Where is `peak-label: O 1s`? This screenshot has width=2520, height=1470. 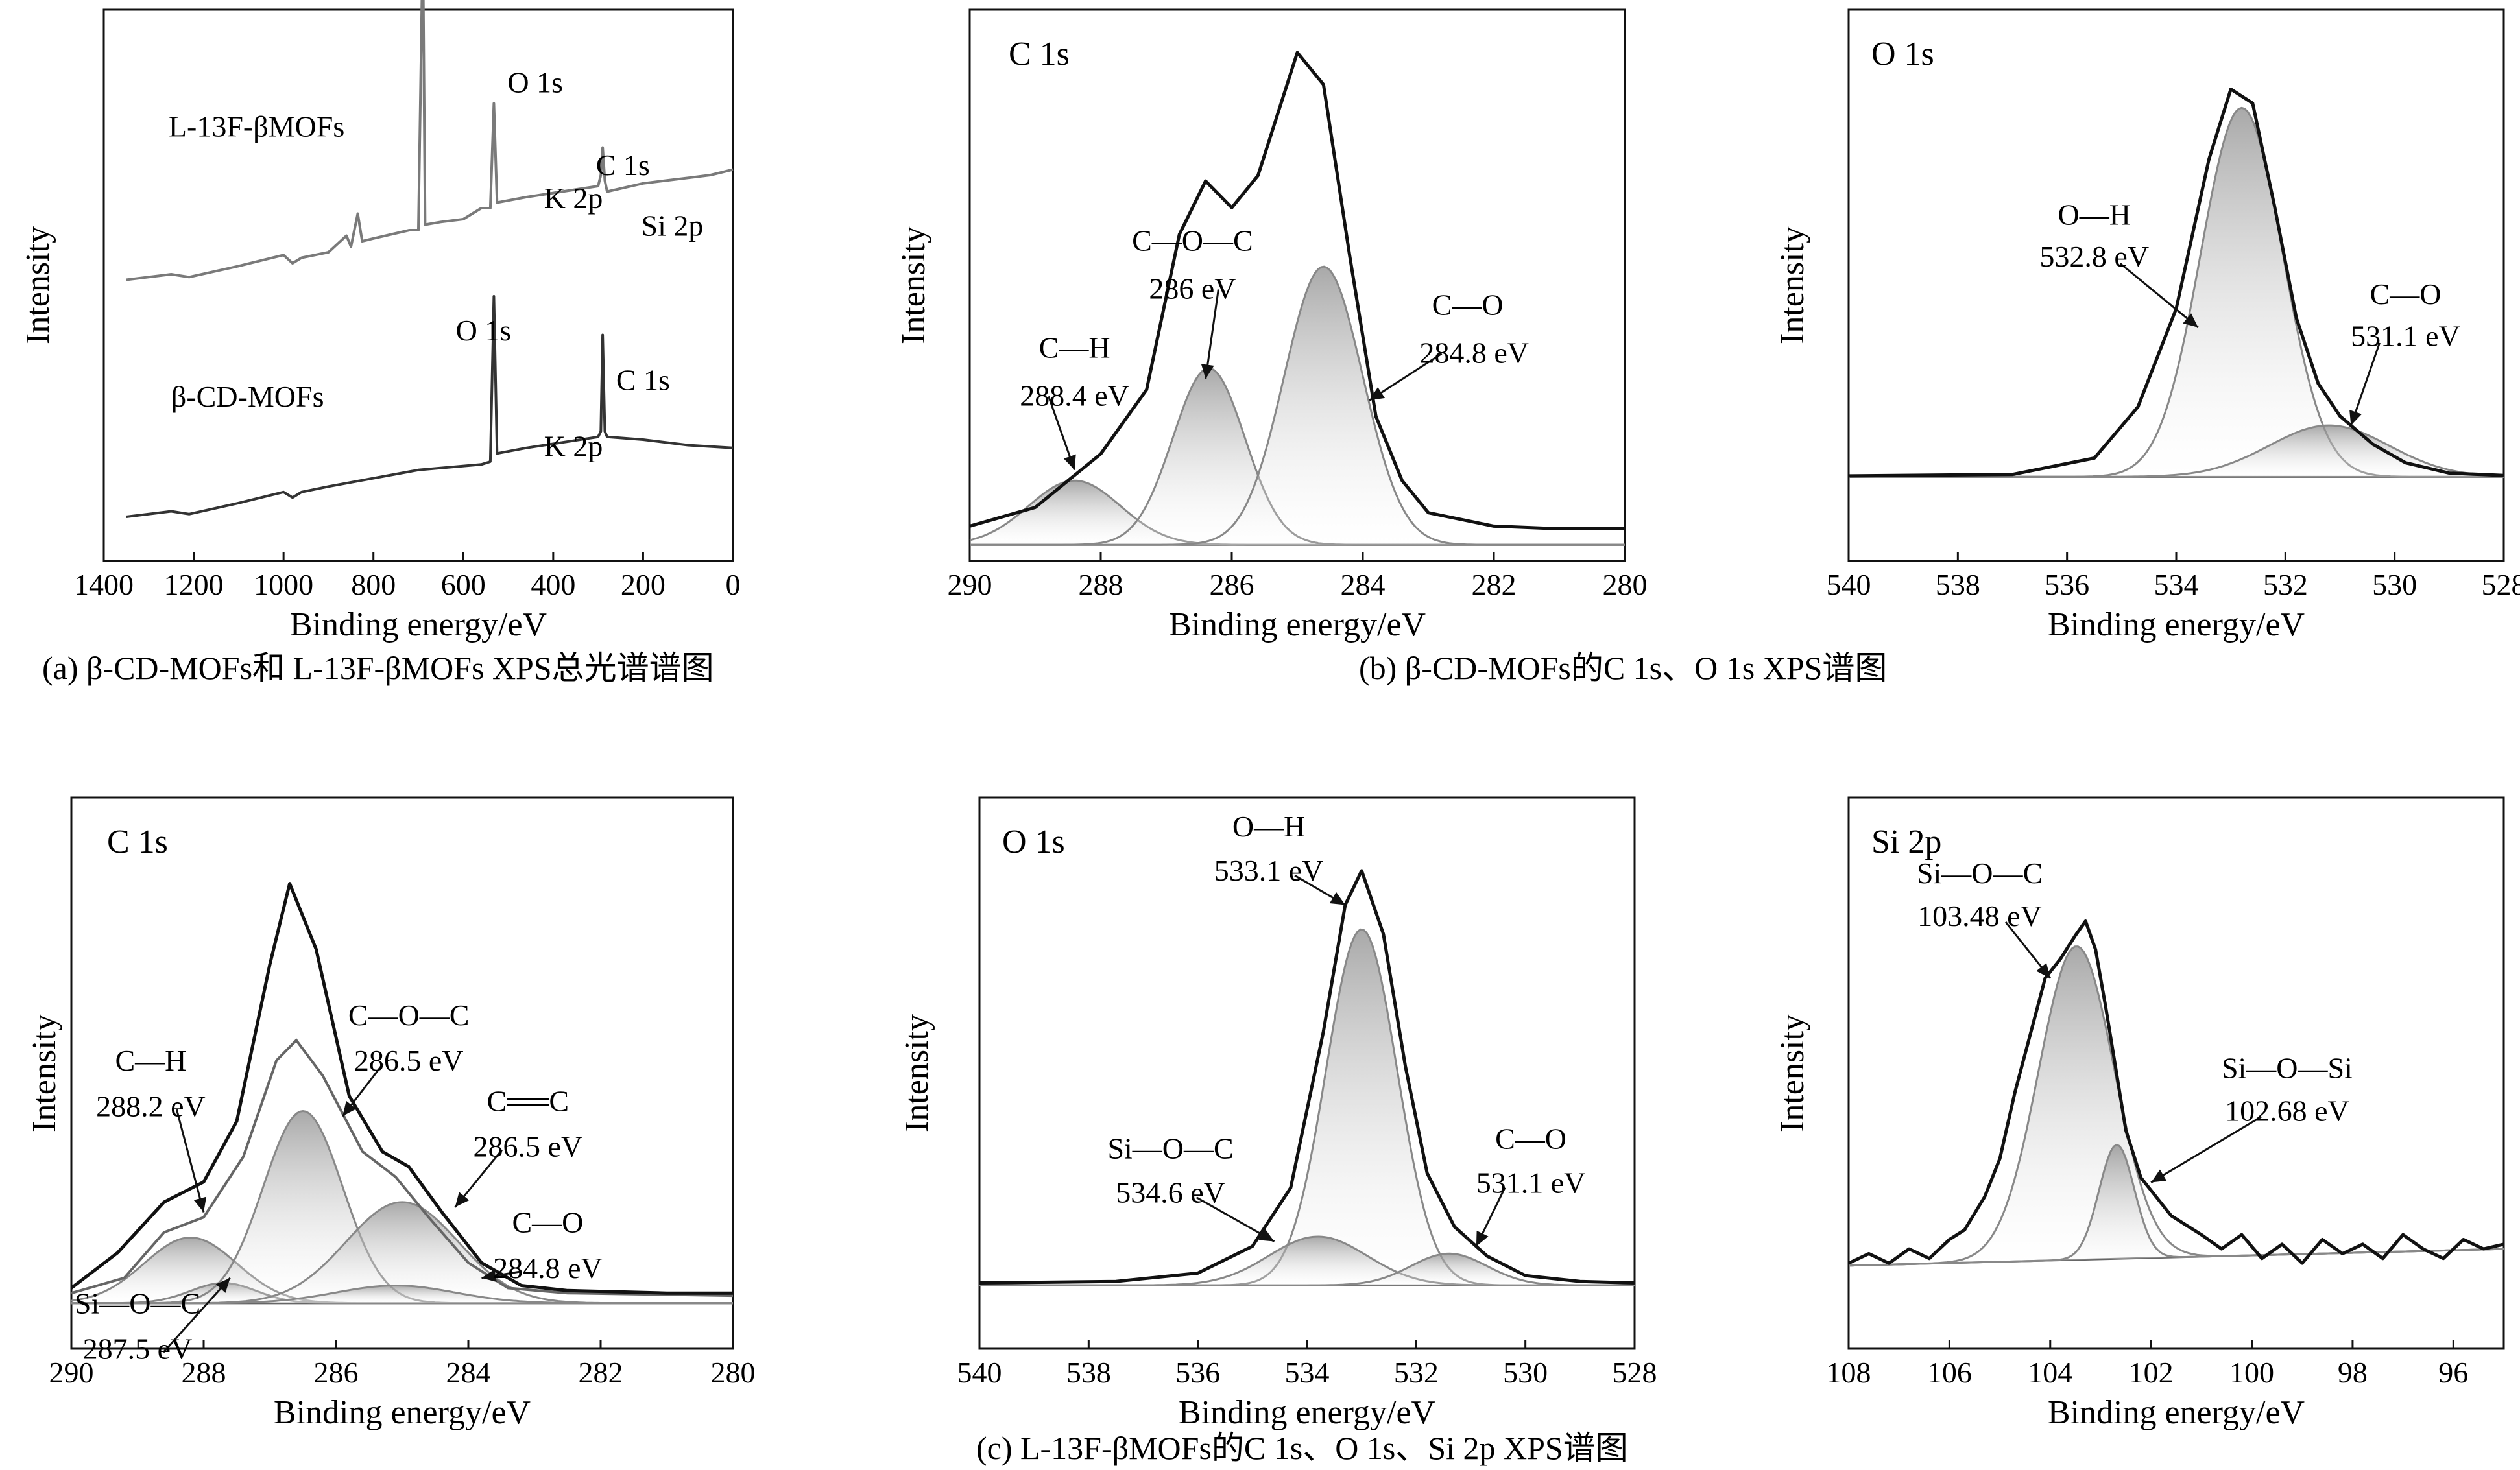 peak-label: O 1s is located at coordinates (484, 330).